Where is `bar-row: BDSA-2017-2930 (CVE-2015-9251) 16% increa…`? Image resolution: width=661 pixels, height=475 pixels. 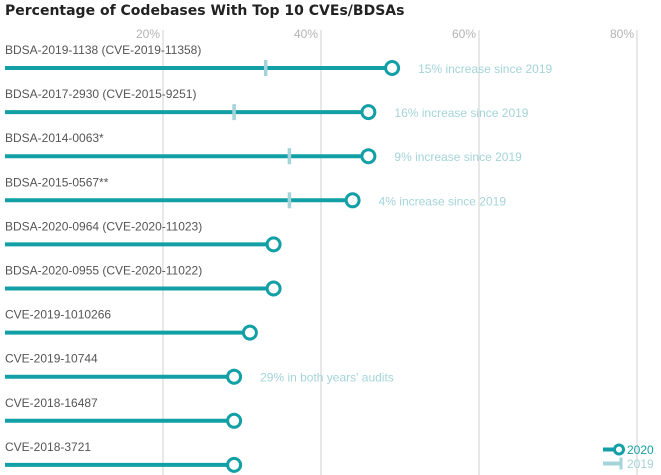
bar-row: BDSA-2017-2930 (CVE-2015-9251) 16% increa… is located at coordinates (267, 104).